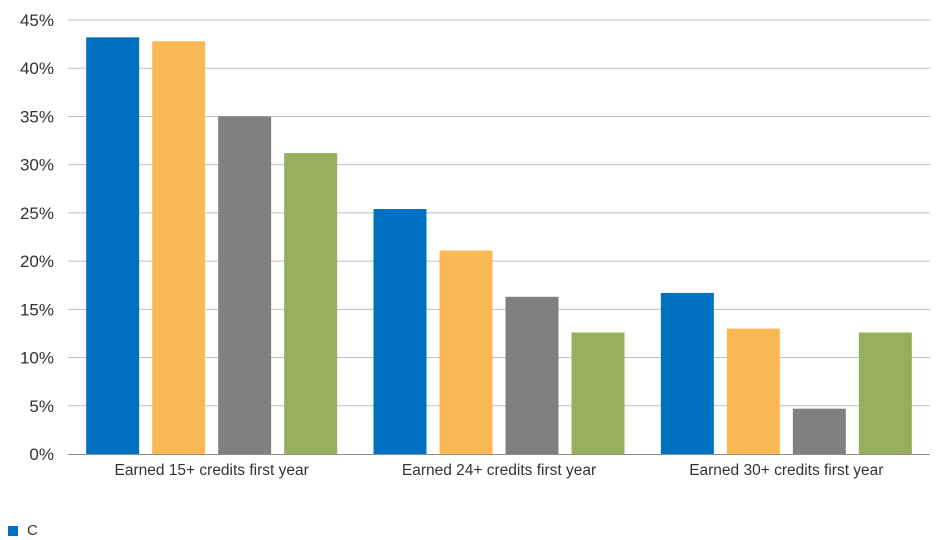 Image resolution: width=936 pixels, height=540 pixels. I want to click on x-tick-label: Earned 30+ credits first year, so click(786, 470).